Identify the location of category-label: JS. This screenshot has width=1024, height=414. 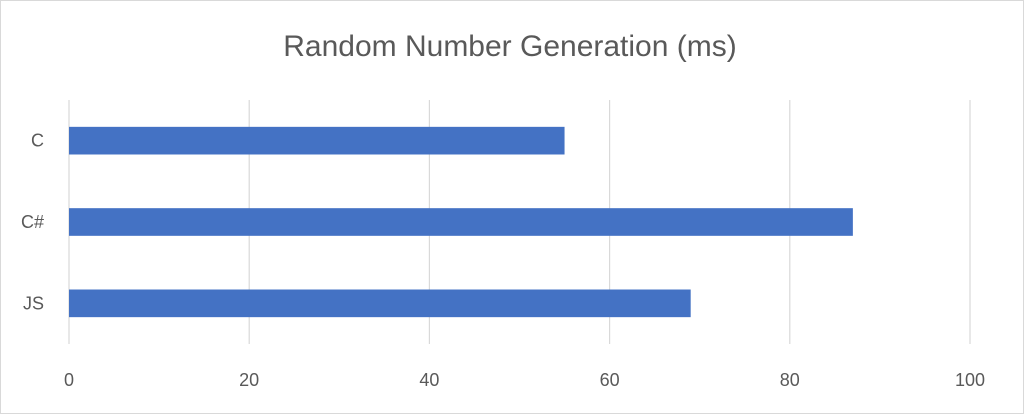
(33, 303).